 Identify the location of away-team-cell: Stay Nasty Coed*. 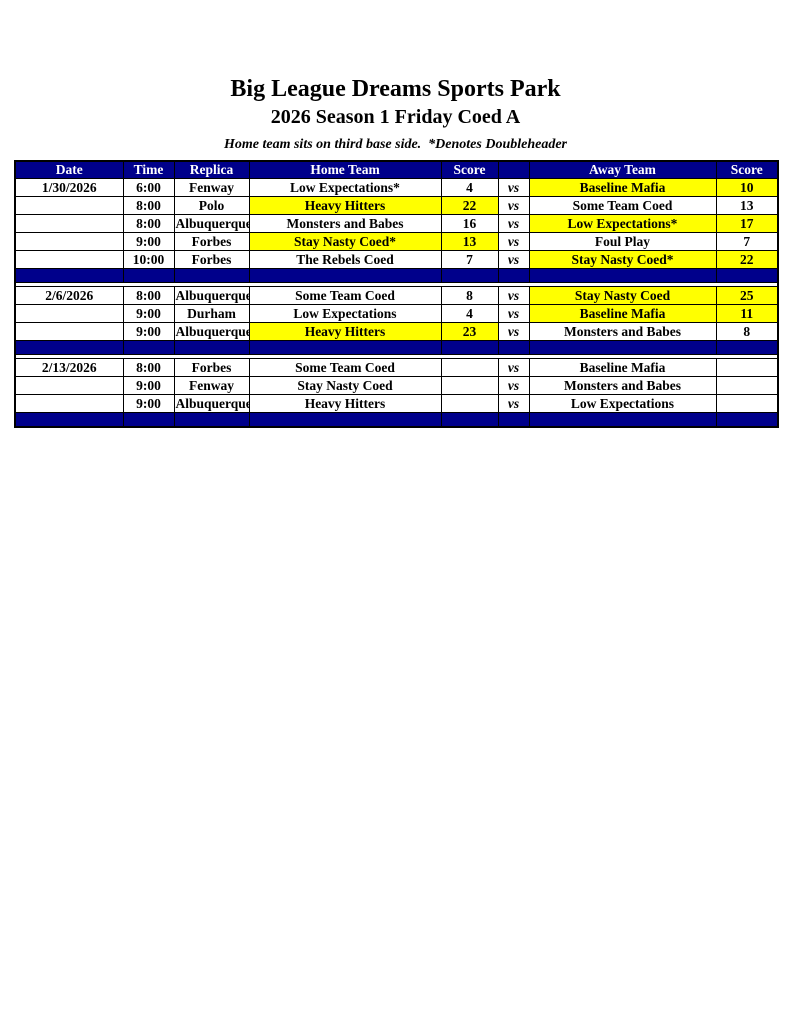
(622, 259).